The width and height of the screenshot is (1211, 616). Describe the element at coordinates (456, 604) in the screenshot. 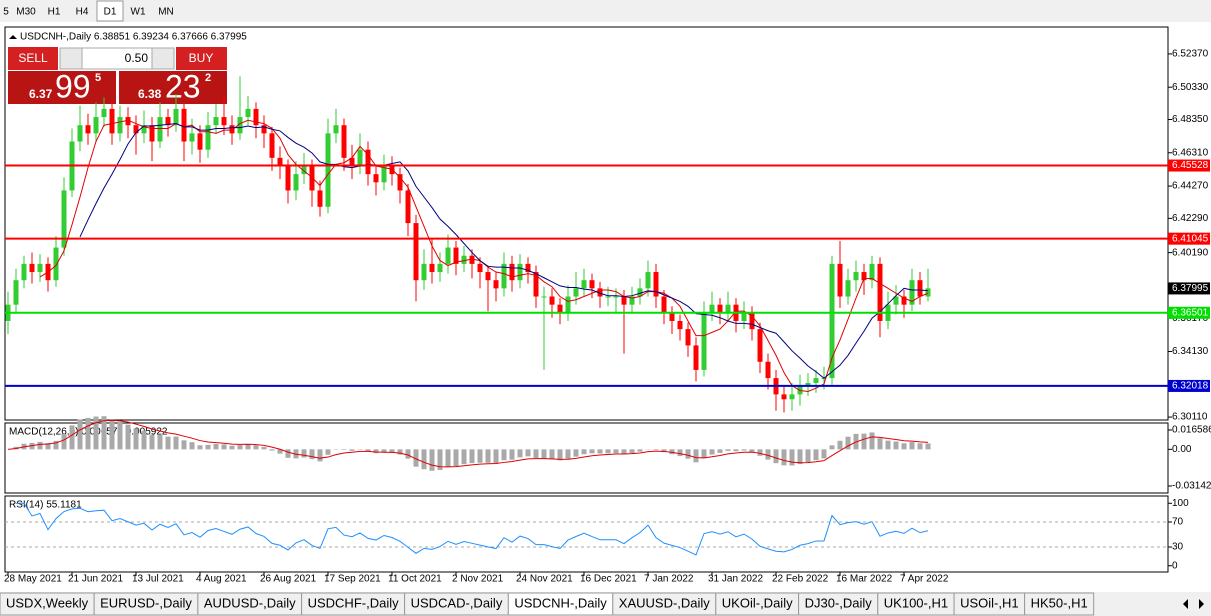

I see `symbol-tab: USDCAD-,Daily` at that location.